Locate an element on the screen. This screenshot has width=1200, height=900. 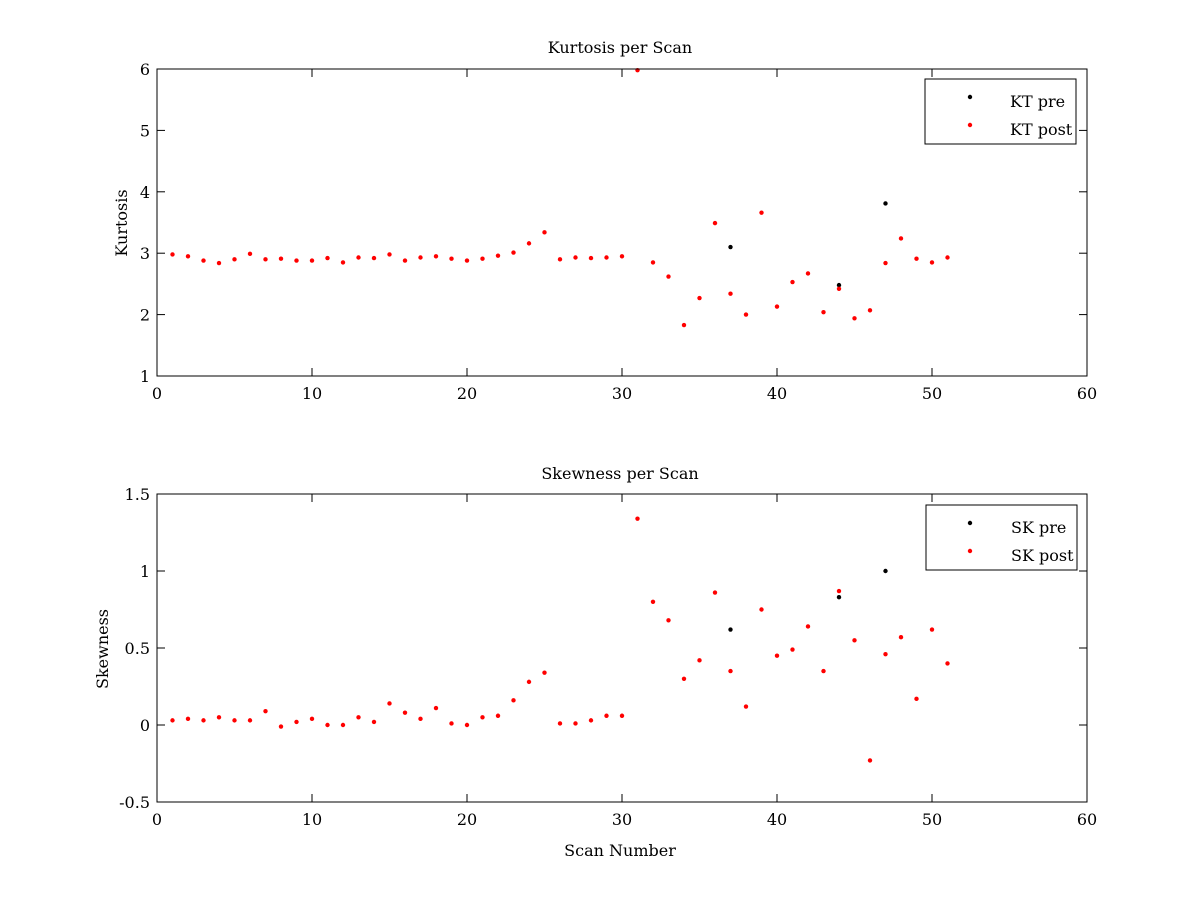
skewness-legend-label-post: SK post is located at coordinates (1042, 555).